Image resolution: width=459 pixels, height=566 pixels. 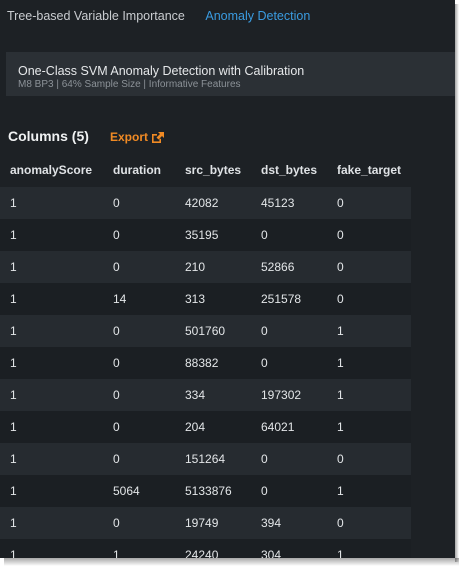 I want to click on table-cell: 24240, so click(x=202, y=553).